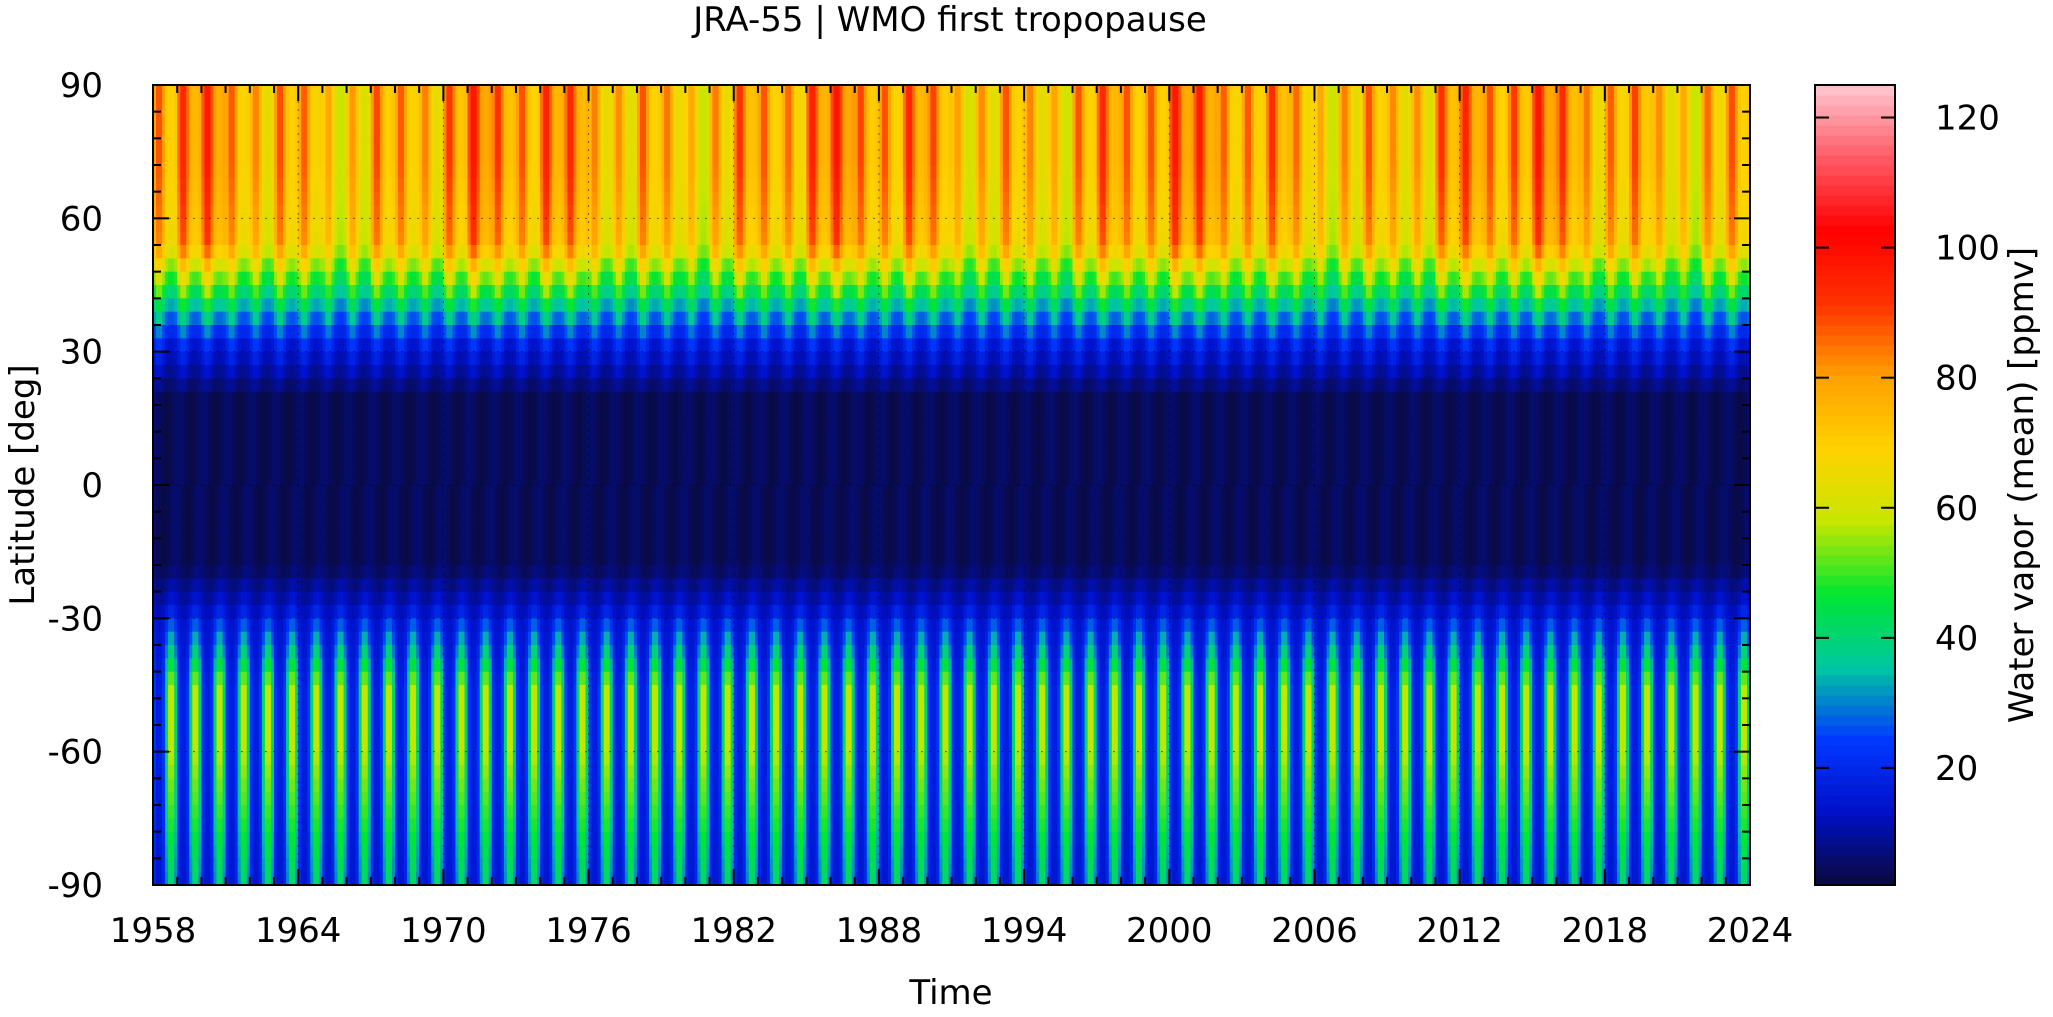 The image size is (2053, 1017). Describe the element at coordinates (949, 20) in the screenshot. I see `chart-title: JRA-55 | WMO first tropopause` at that location.